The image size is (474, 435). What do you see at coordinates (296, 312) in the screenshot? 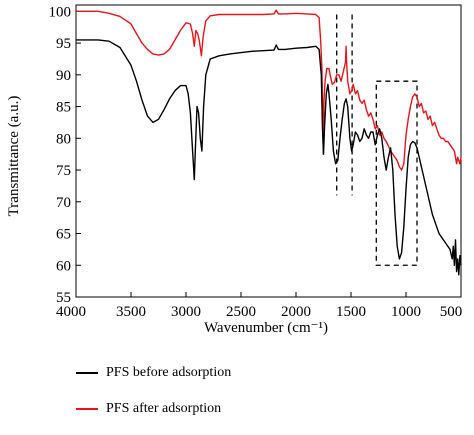
I see `x-tick-label-2000: 2000` at bounding box center [296, 312].